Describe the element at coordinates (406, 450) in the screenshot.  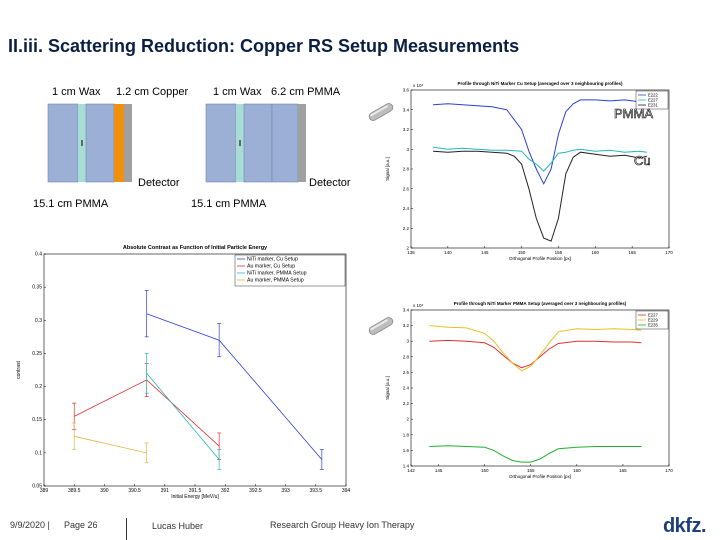
I see `y-tick-label: 1.6` at that location.